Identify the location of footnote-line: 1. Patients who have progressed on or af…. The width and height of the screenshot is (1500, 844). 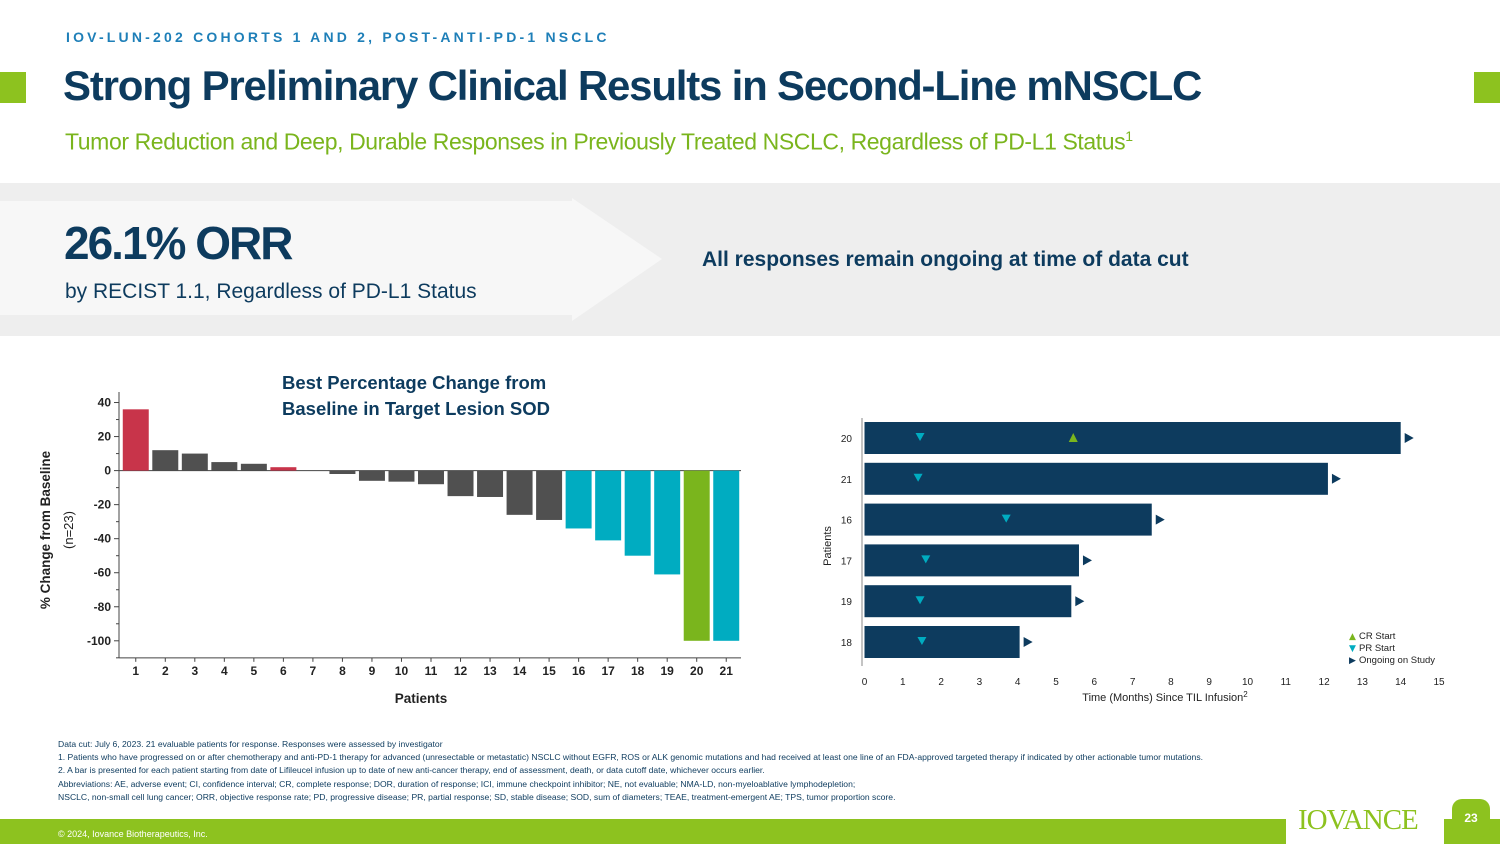
(631, 757).